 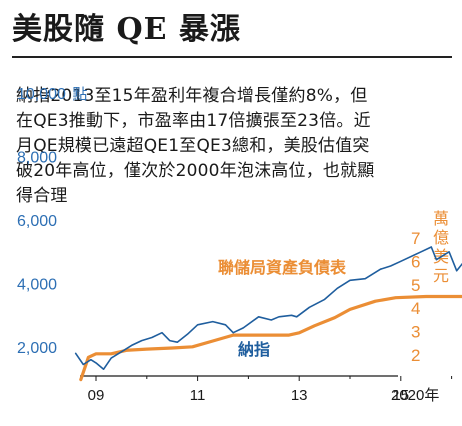 I want to click on y-right-unit-char: 元, so click(x=441, y=275).